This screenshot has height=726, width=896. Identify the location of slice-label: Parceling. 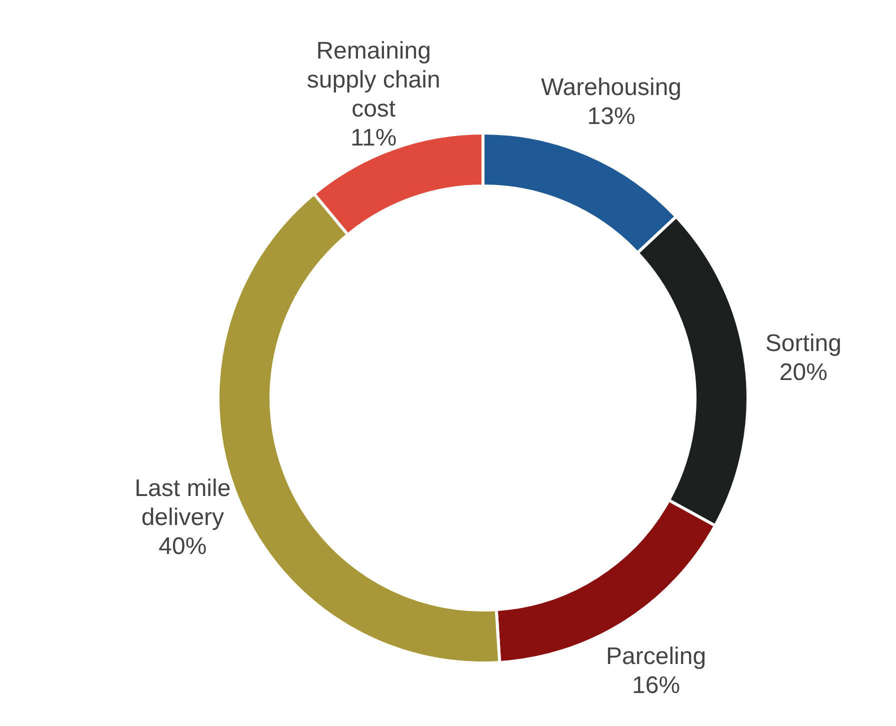
(656, 656).